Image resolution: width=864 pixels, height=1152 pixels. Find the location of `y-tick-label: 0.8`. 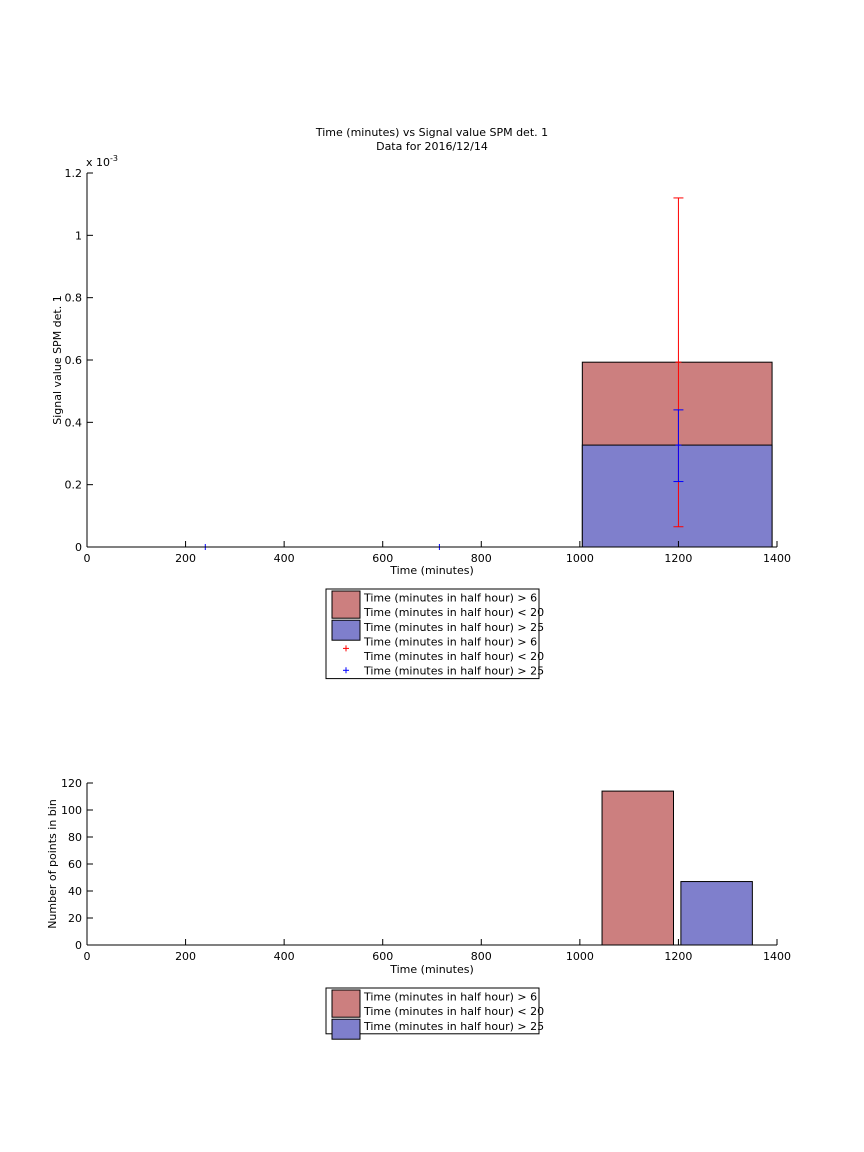

y-tick-label: 0.8 is located at coordinates (74, 298).